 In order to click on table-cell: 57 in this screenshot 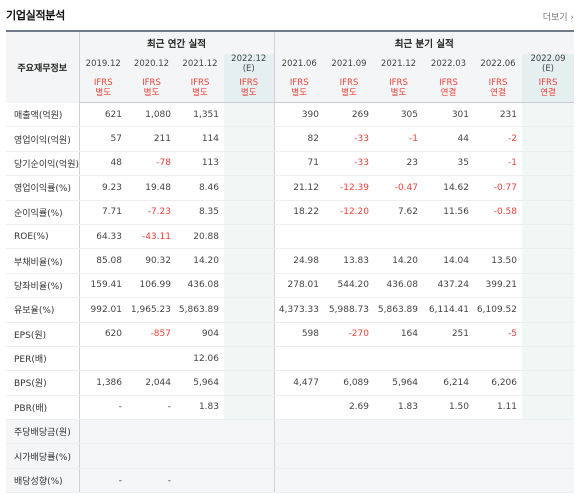, I will do `click(103, 139)`.